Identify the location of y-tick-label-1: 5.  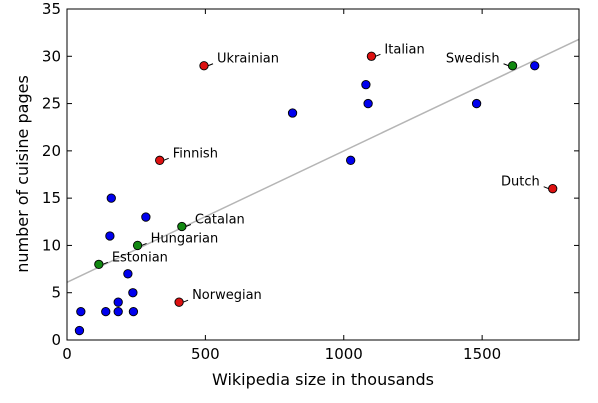
(56, 293).